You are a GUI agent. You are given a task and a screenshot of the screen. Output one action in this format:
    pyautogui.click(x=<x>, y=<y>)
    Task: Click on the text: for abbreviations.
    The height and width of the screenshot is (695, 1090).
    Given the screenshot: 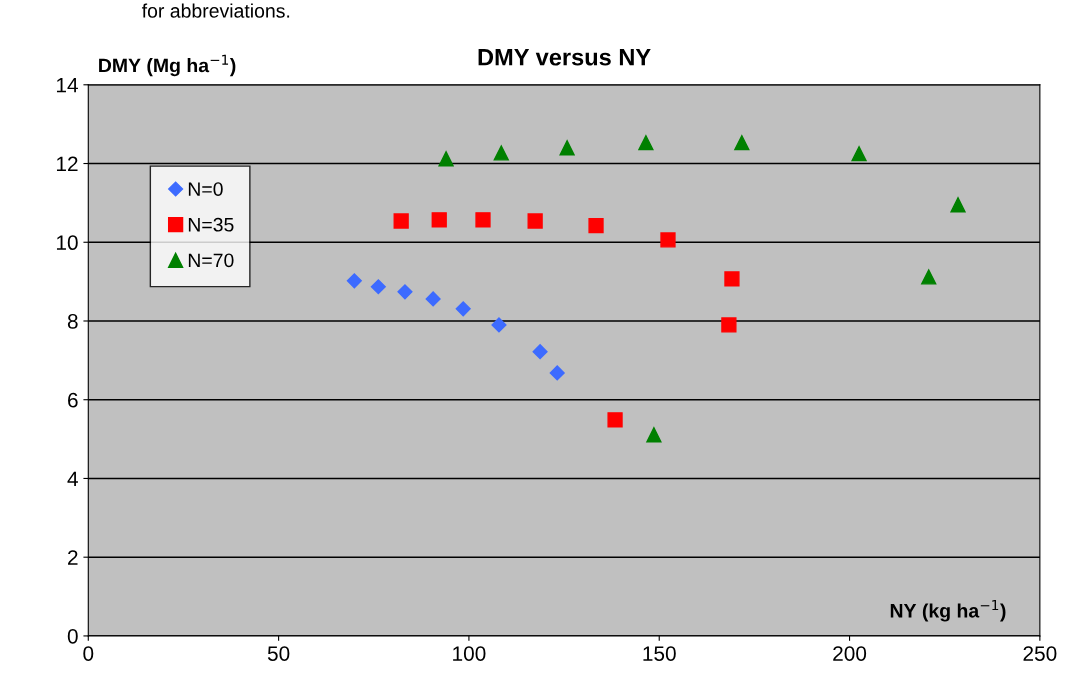 What is the action you would take?
    pyautogui.click(x=215, y=10)
    